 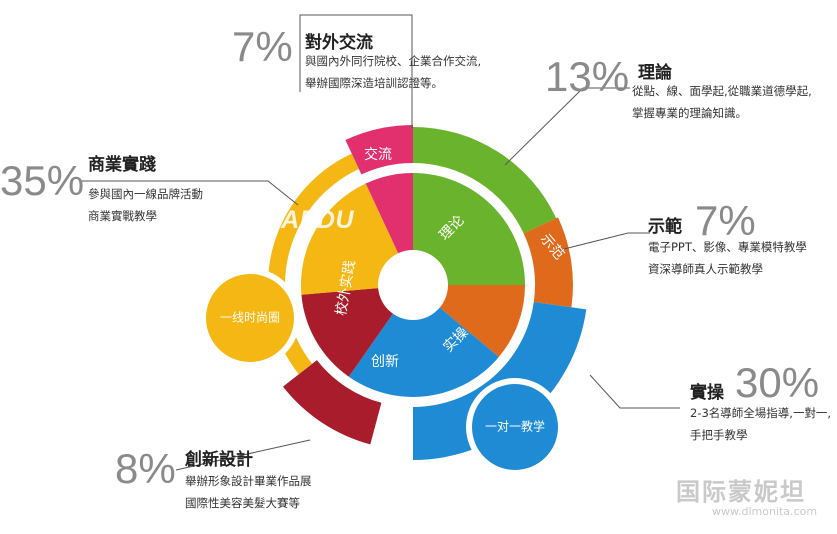 I want to click on annotation-description: 參與國內一線品牌活動 商業實戰教學, so click(x=145, y=205).